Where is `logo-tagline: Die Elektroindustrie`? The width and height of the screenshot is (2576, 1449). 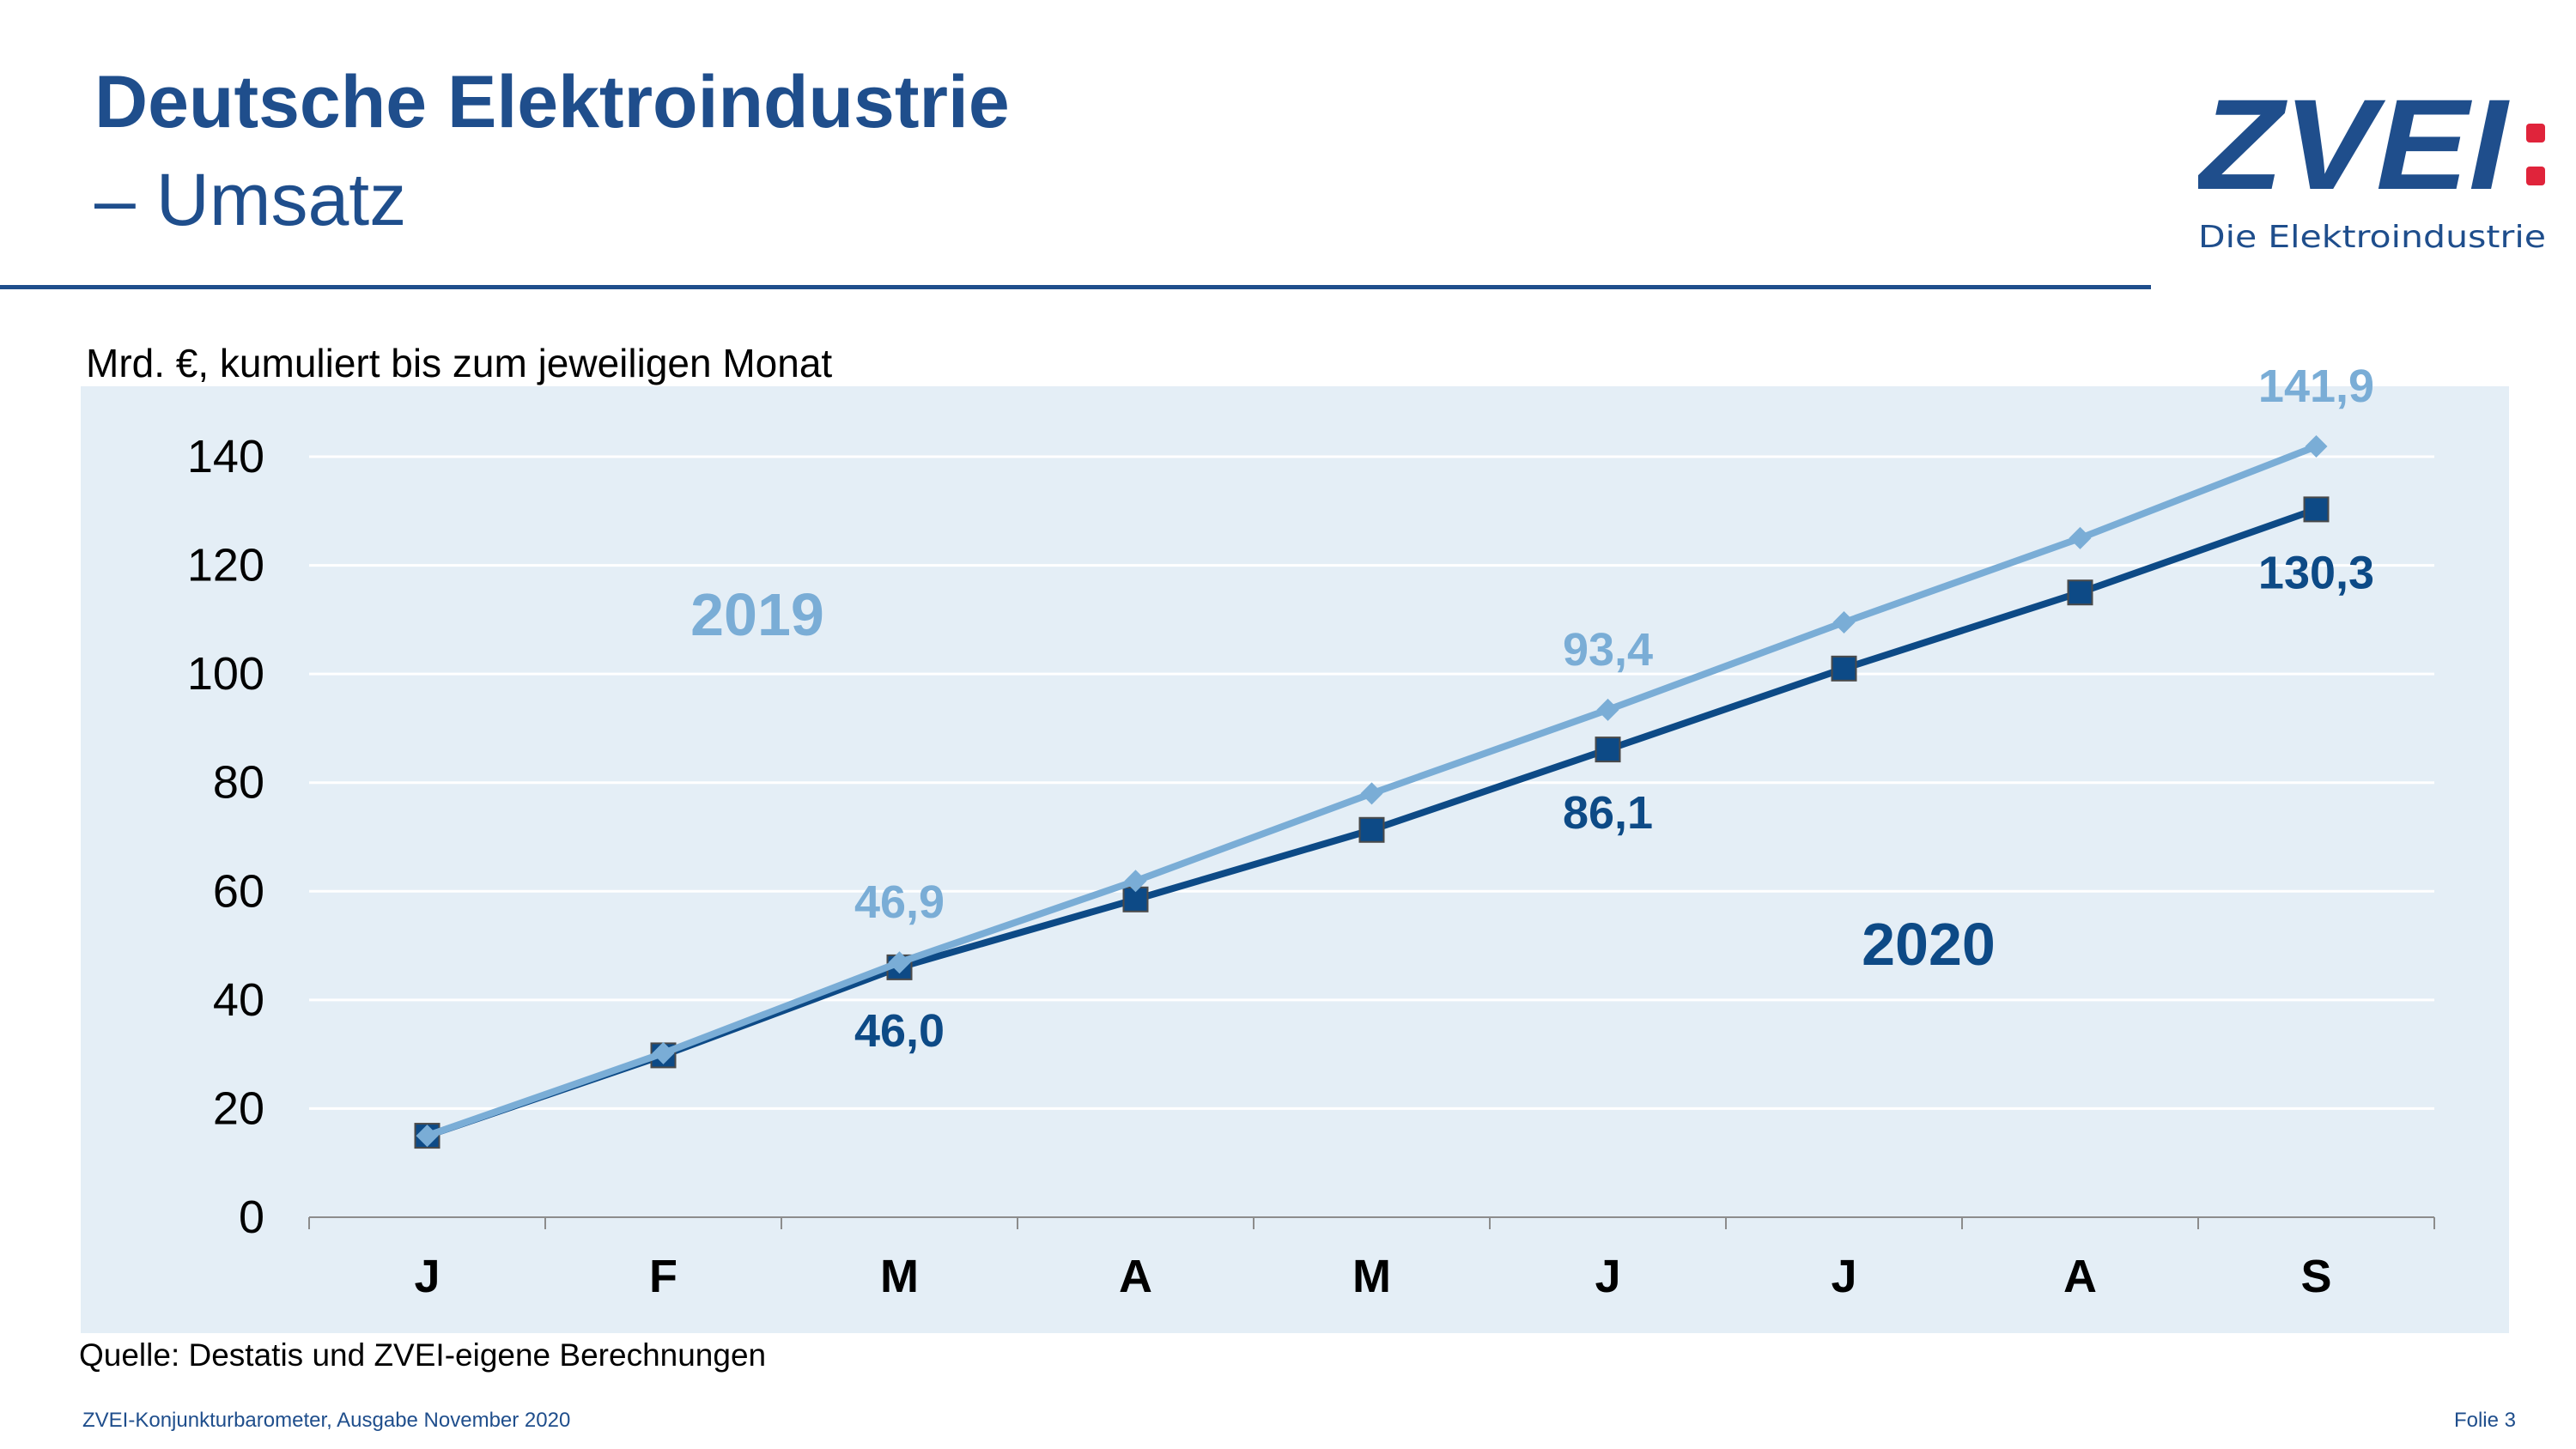 logo-tagline: Die Elektroindustrie is located at coordinates (2372, 237).